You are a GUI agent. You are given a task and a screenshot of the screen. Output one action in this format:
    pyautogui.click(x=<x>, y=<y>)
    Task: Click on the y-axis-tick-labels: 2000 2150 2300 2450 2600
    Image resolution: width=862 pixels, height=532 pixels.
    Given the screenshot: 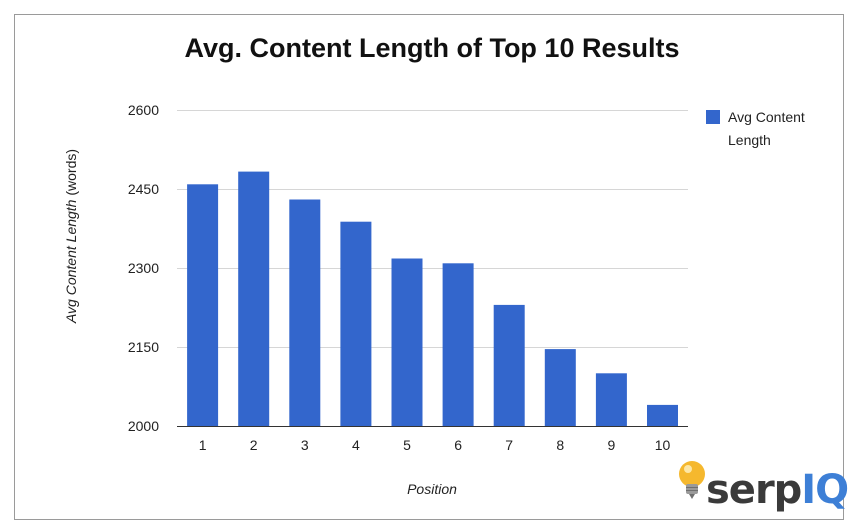 What is the action you would take?
    pyautogui.click(x=143, y=268)
    